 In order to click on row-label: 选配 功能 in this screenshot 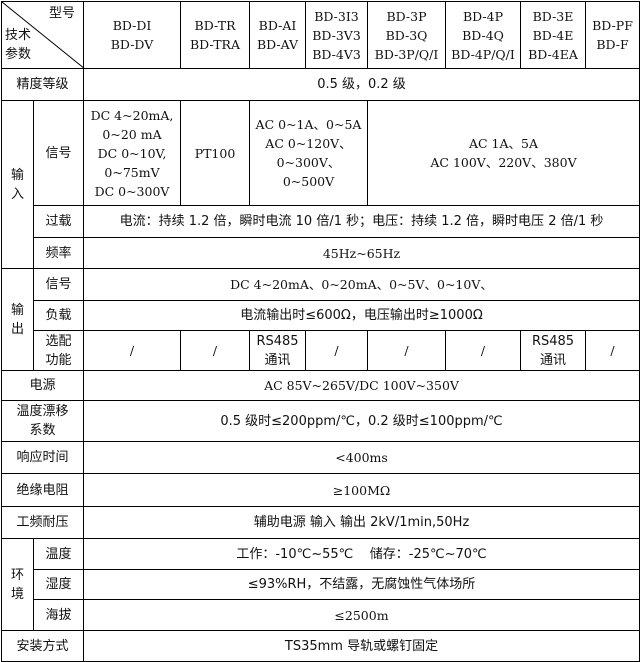, I will do `click(58, 350)`.